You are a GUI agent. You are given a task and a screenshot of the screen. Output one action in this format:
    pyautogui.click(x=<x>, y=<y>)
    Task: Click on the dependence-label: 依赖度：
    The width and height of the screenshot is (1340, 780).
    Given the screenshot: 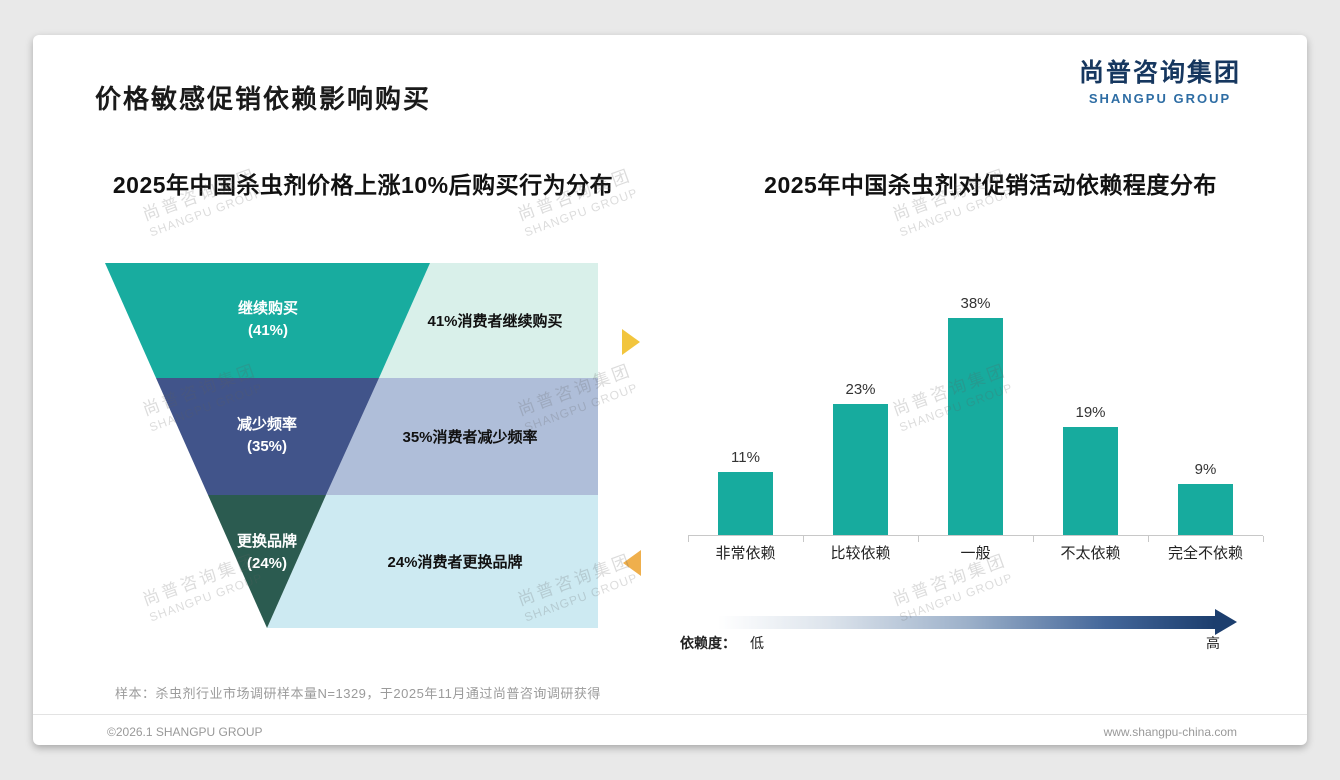 What is the action you would take?
    pyautogui.click(x=708, y=643)
    